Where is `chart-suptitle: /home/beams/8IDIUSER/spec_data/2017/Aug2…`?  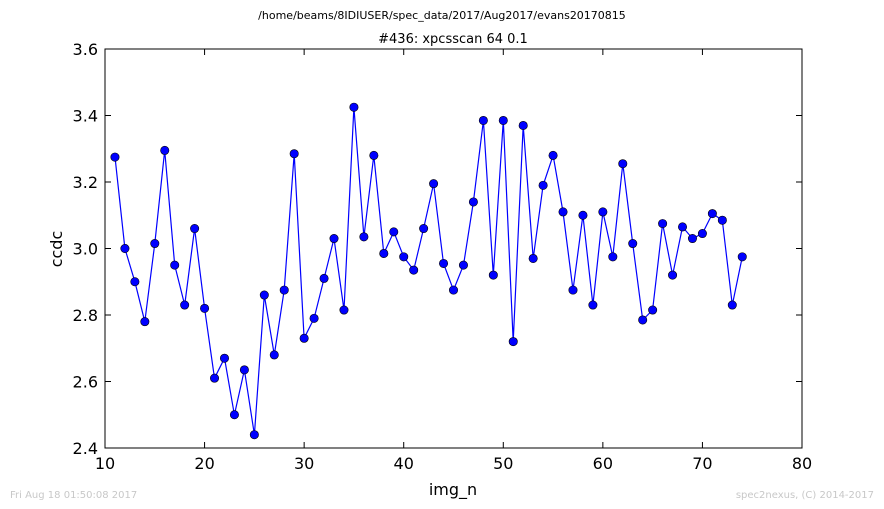
chart-suptitle: /home/beams/8IDIUSER/spec_data/2017/Aug2… is located at coordinates (442, 15).